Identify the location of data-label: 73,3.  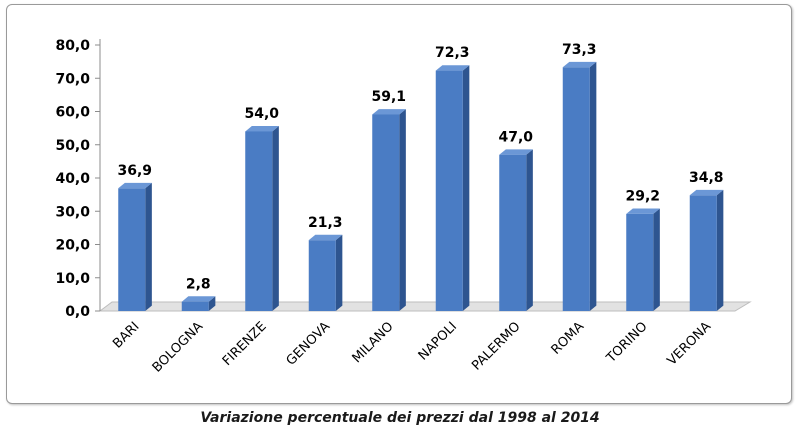
(579, 50).